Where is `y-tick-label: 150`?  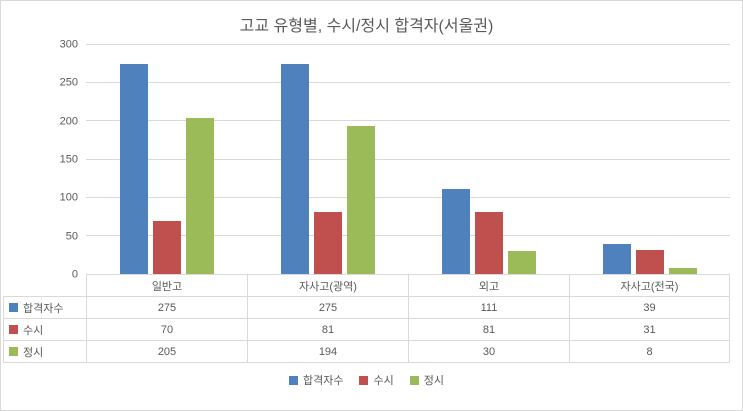 y-tick-label: 150 is located at coordinates (68, 159).